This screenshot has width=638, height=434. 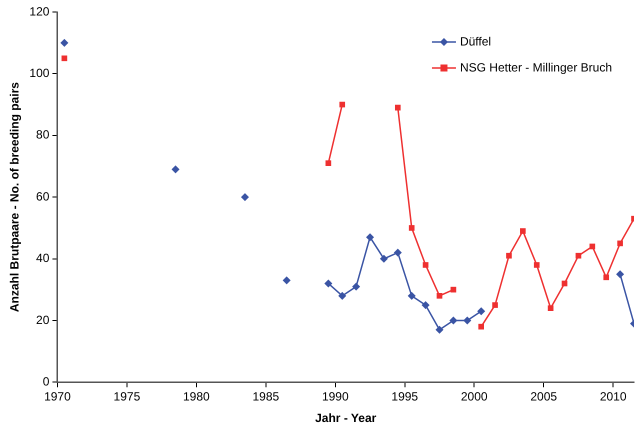 What do you see at coordinates (39, 73) in the screenshot?
I see `y-tick-label: 100` at bounding box center [39, 73].